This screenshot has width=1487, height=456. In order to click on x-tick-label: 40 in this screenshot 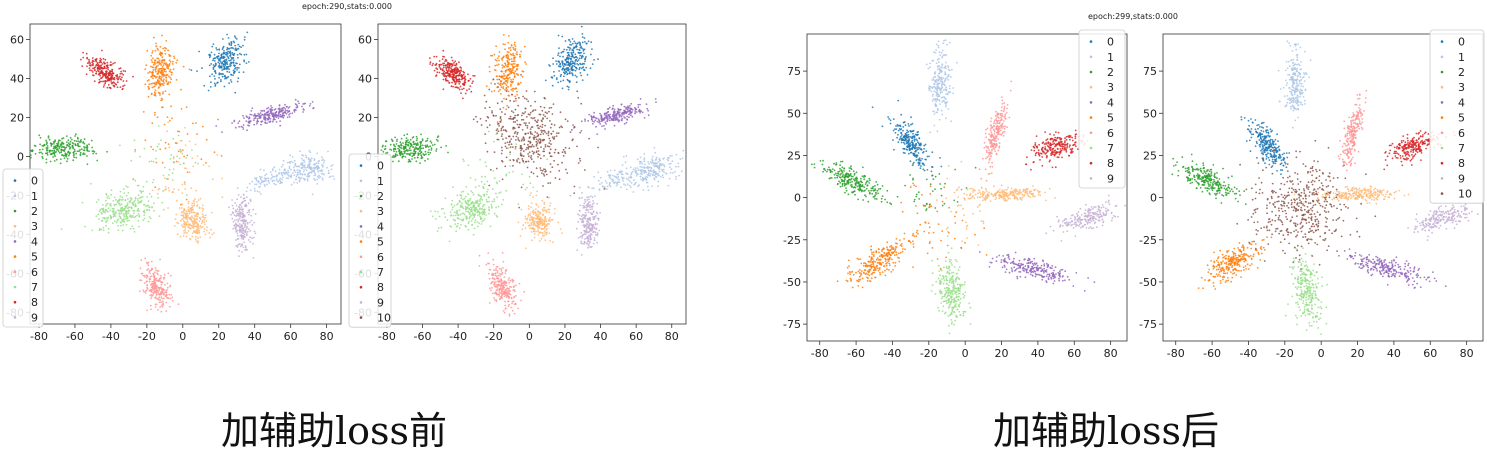, I will do `click(255, 336)`.